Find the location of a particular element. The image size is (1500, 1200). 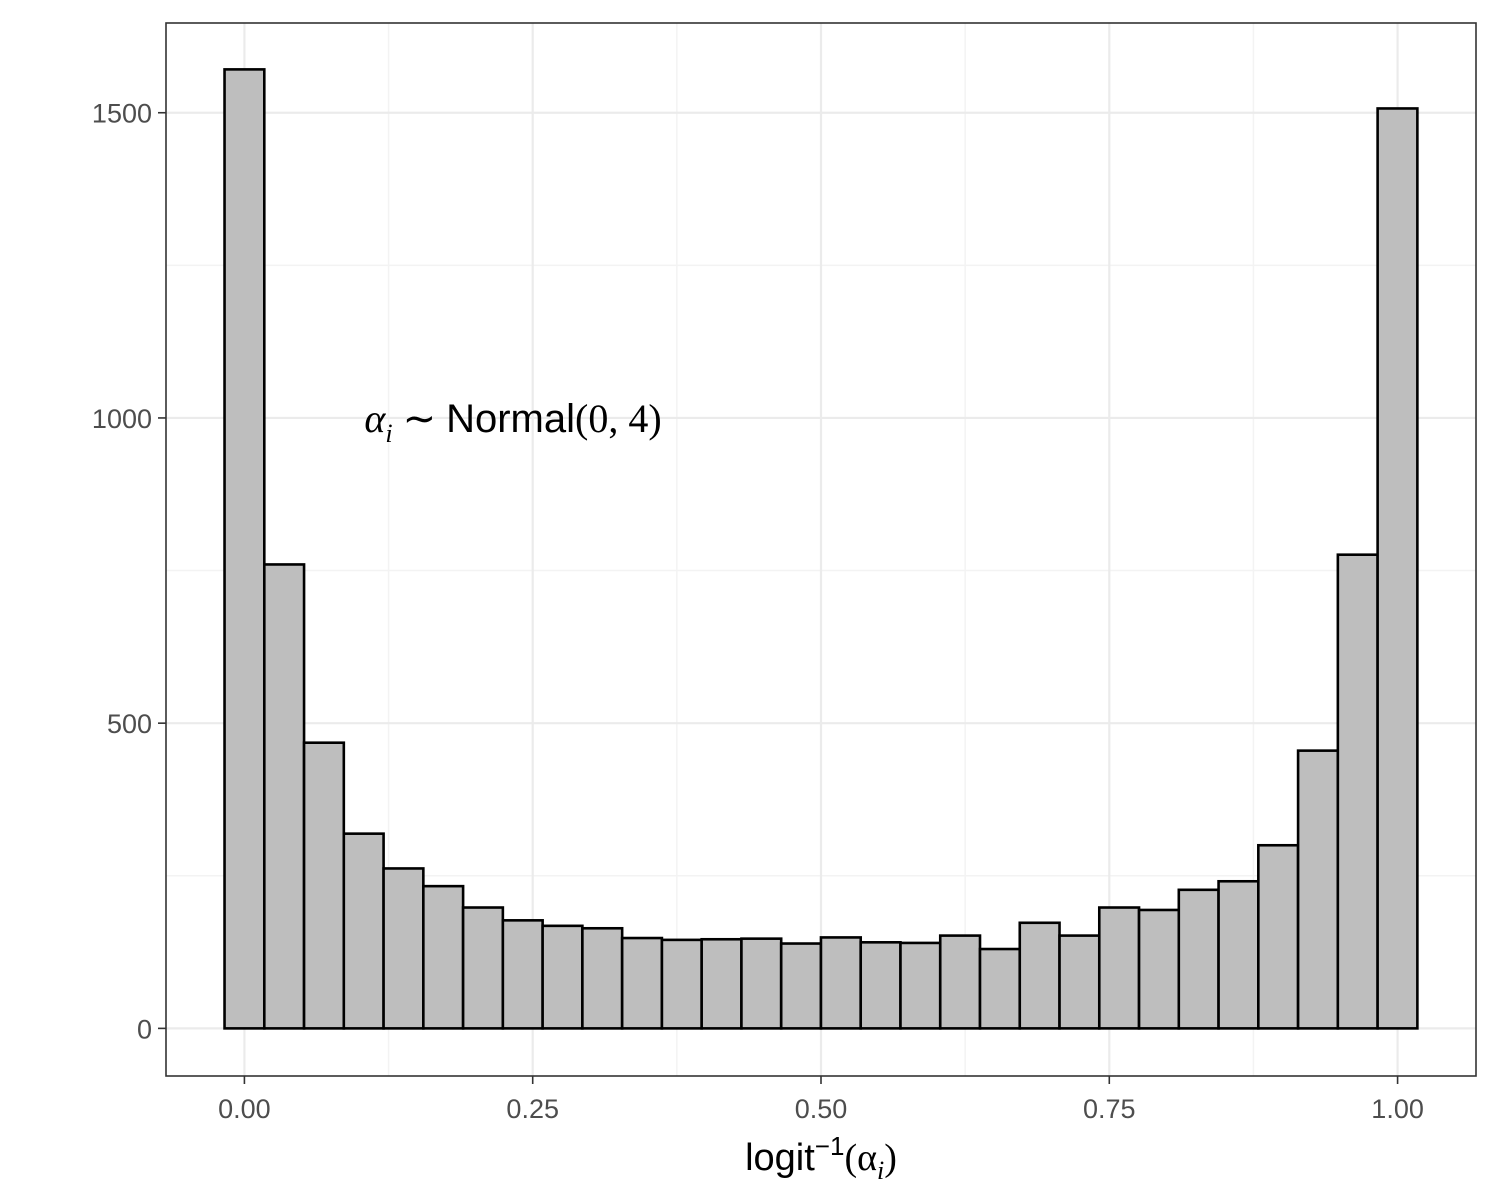

y-tick-label: 500 is located at coordinates (129, 724).